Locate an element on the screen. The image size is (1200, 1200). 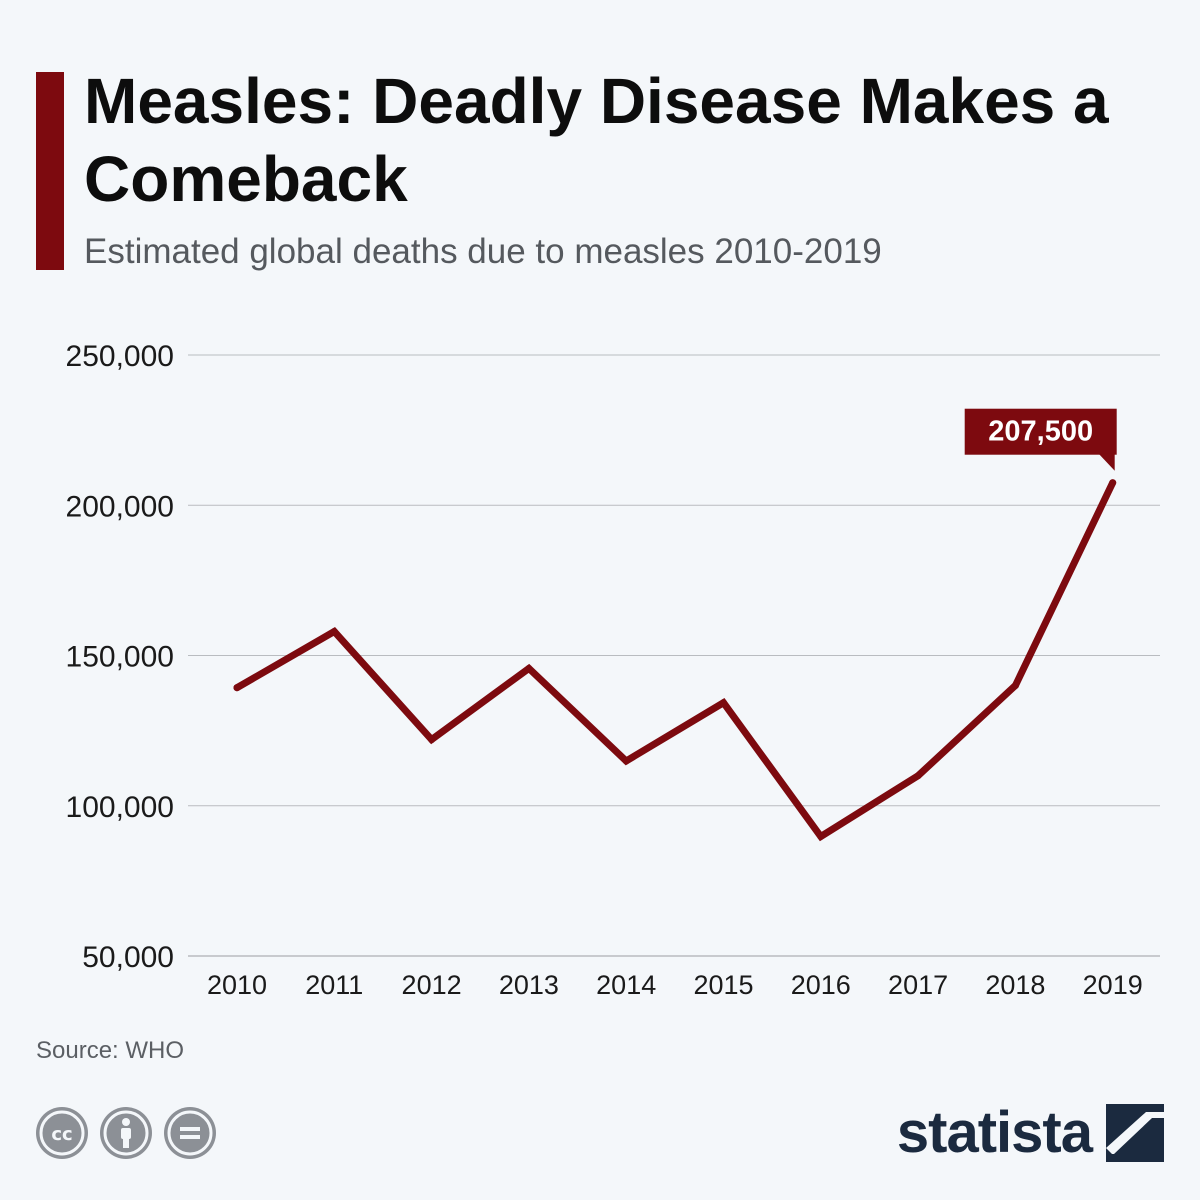
y-tick-label: 200,000 is located at coordinates (120, 506).